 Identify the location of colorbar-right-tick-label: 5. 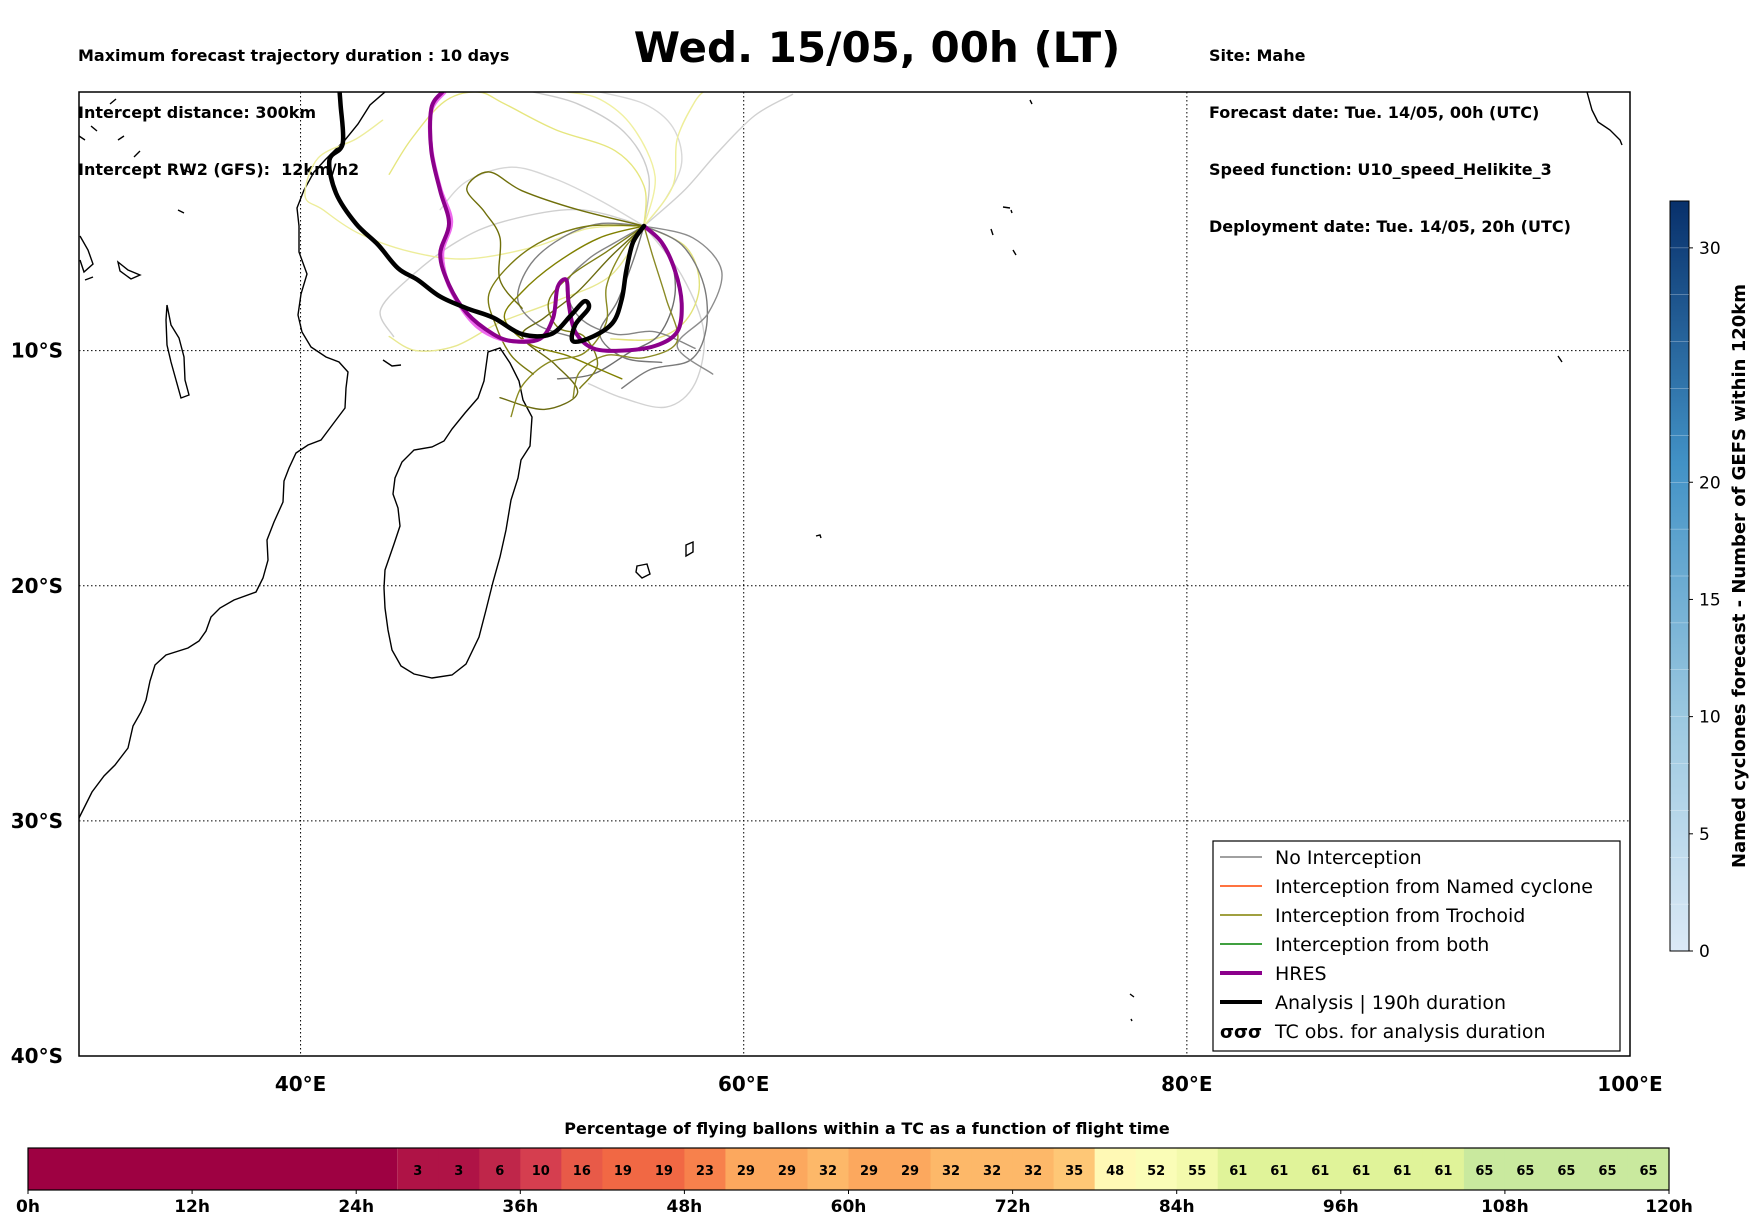
(1704, 835).